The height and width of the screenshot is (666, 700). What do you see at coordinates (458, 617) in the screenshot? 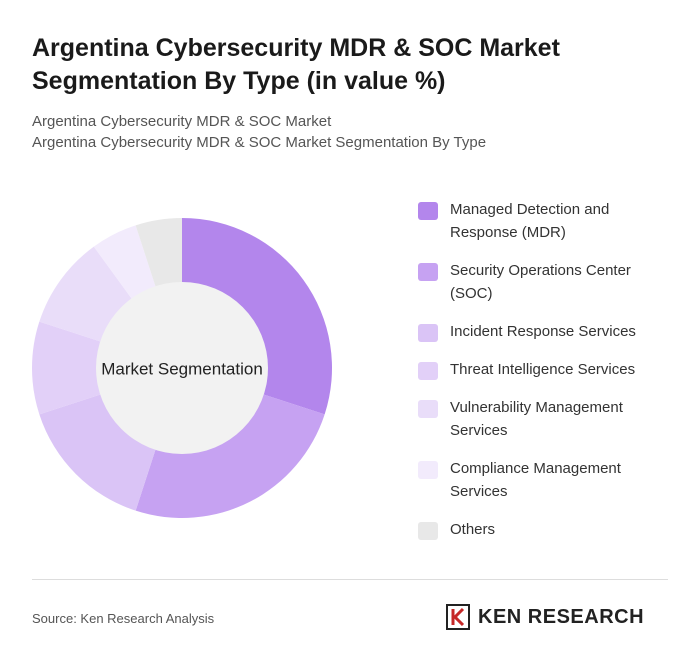
I see `brand-icon` at bounding box center [458, 617].